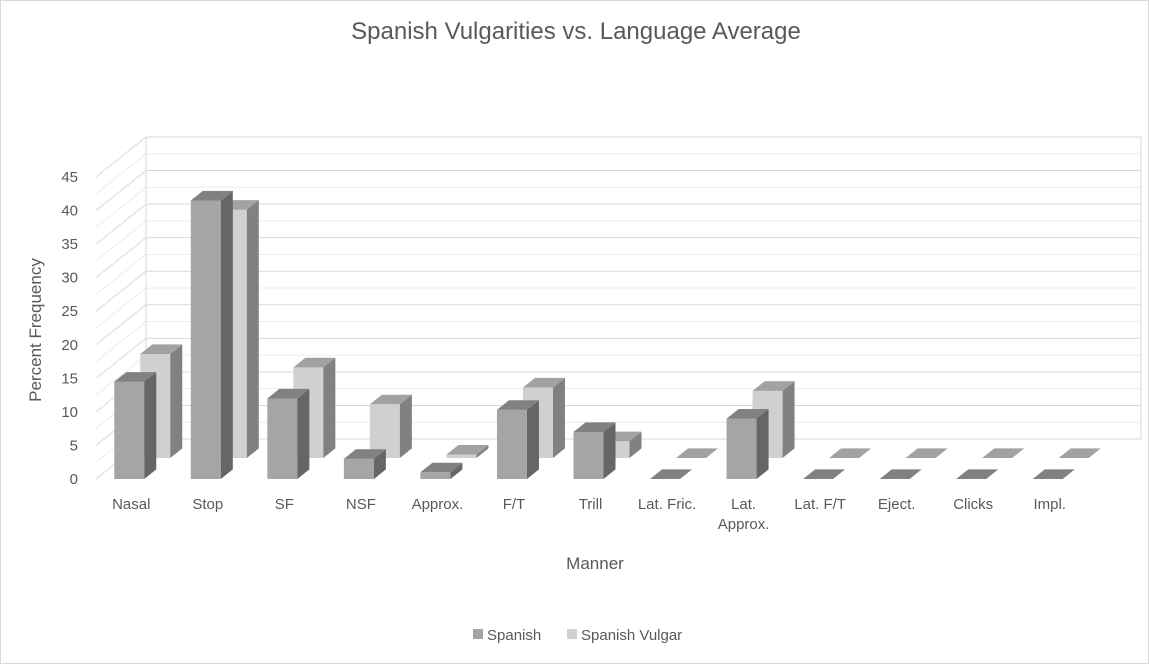 The image size is (1149, 664). I want to click on x-tick-label: Lat. F/T, so click(820, 504).